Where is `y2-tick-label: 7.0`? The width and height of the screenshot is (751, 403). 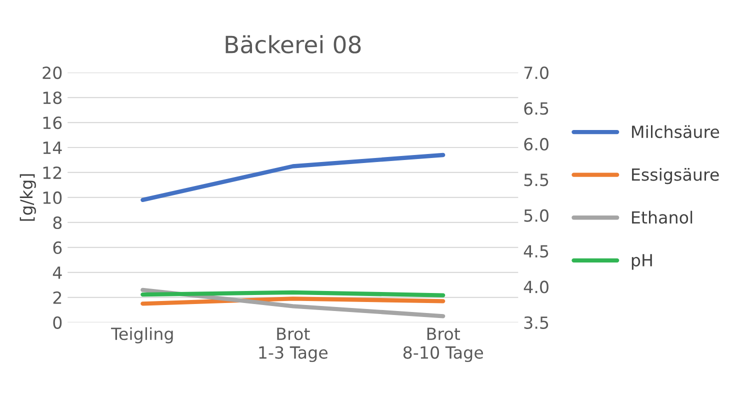 y2-tick-label: 7.0 is located at coordinates (536, 73).